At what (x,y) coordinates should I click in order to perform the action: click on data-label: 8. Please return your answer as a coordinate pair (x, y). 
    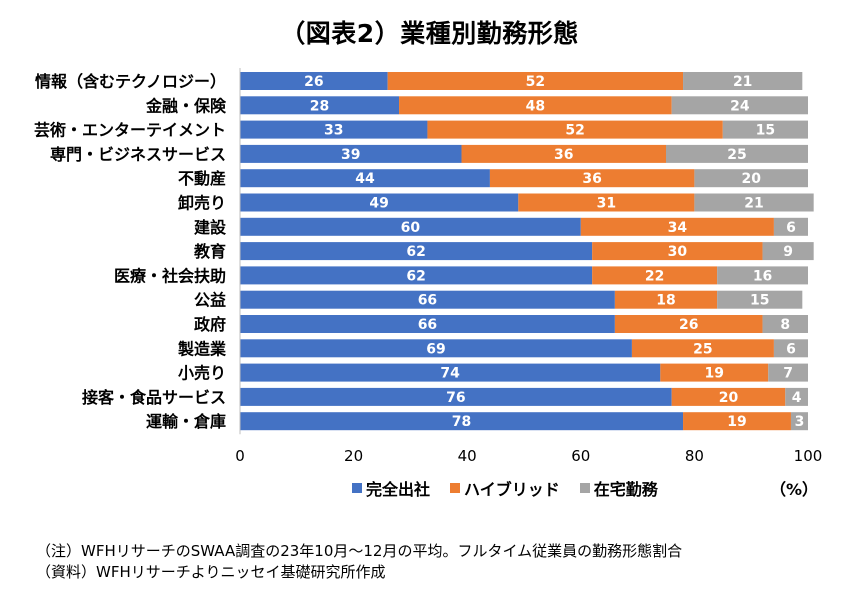
    Looking at the image, I should click on (785, 325).